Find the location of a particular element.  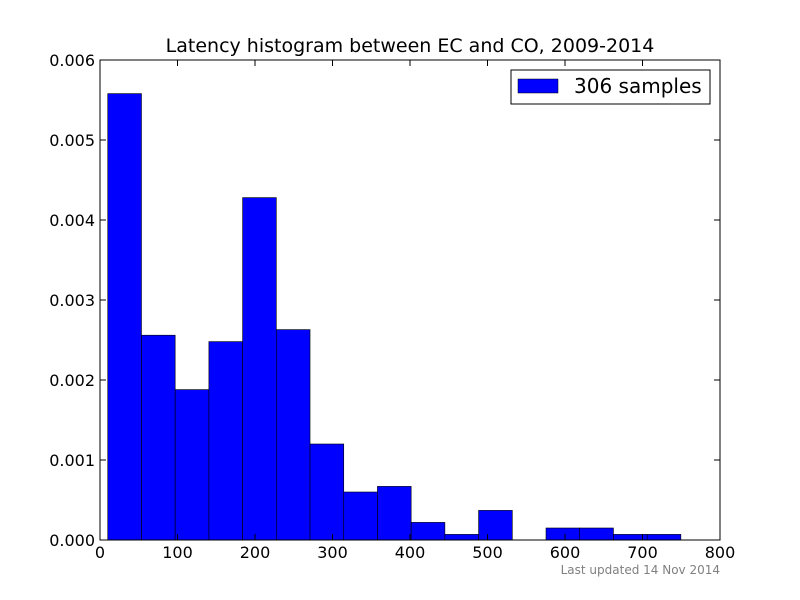

x-tick-label: 0 is located at coordinates (100, 552).